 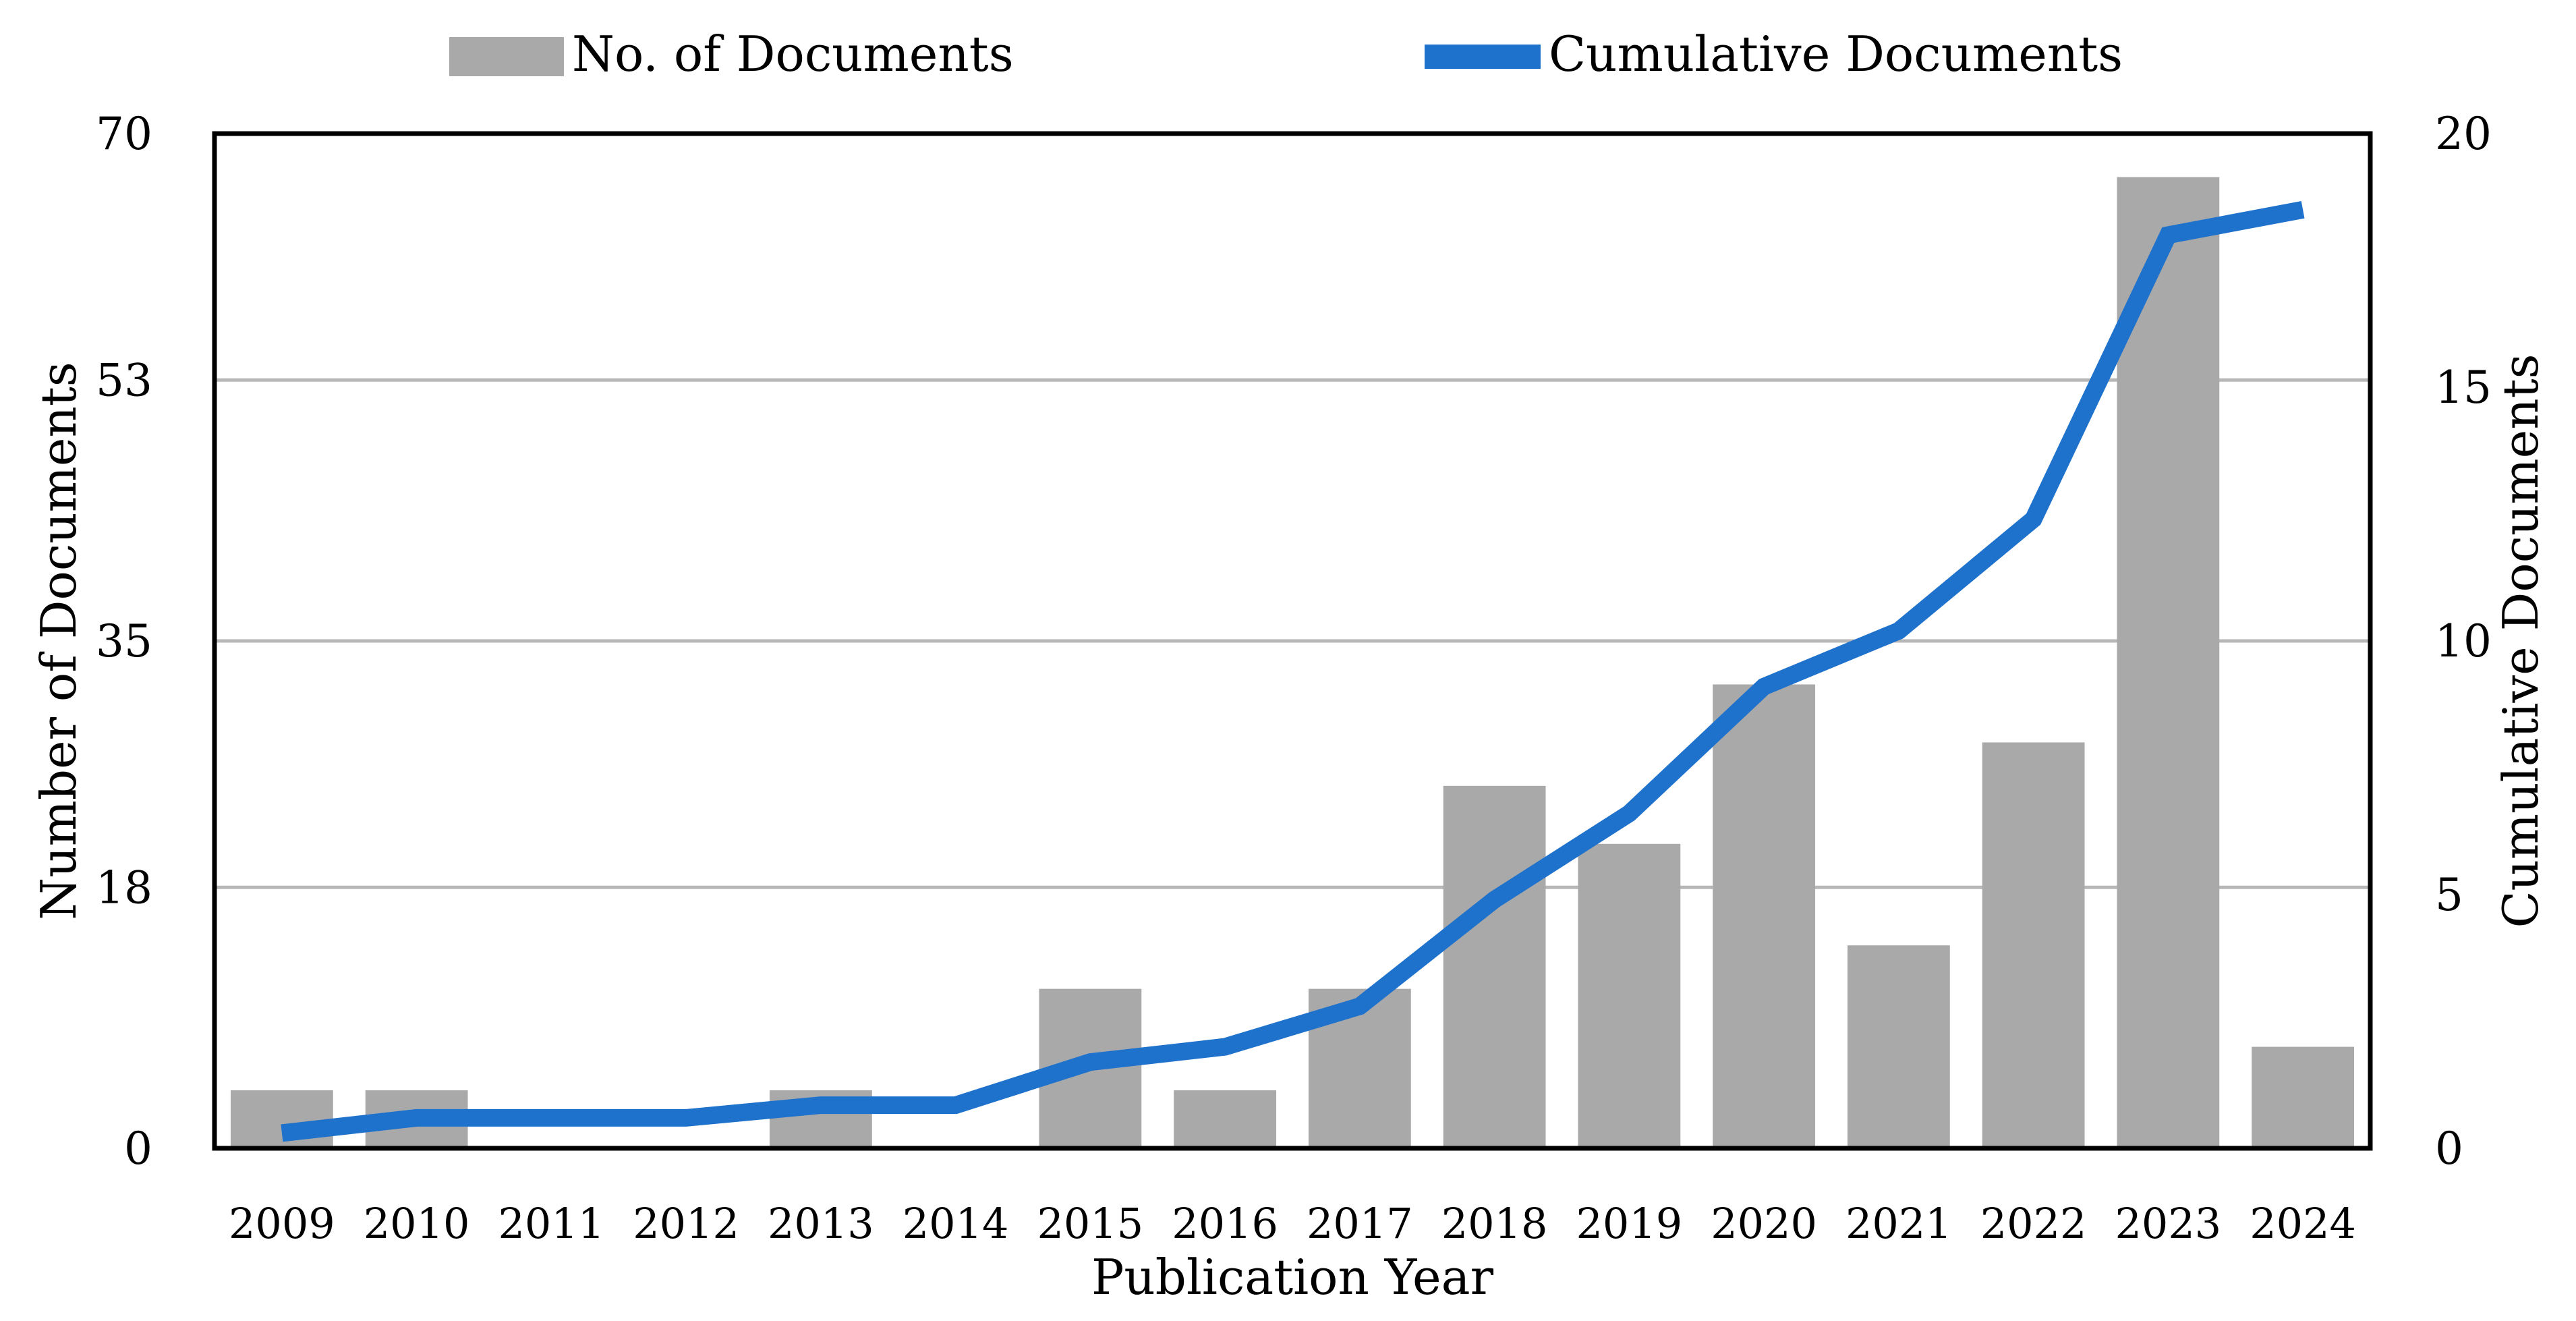 I want to click on x-tick-label: 2010, so click(x=417, y=1224).